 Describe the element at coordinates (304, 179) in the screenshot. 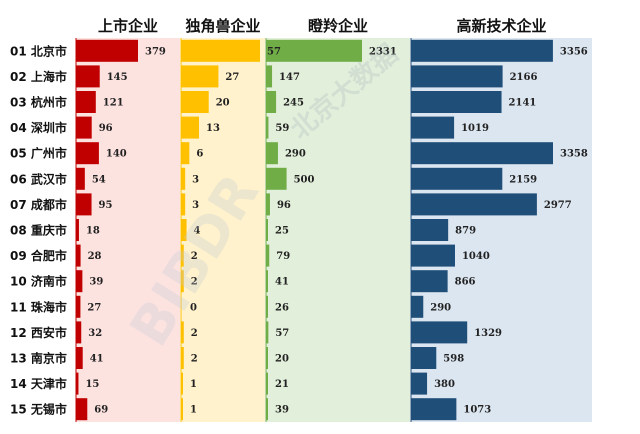

I see `value-label-3-6: 500` at that location.